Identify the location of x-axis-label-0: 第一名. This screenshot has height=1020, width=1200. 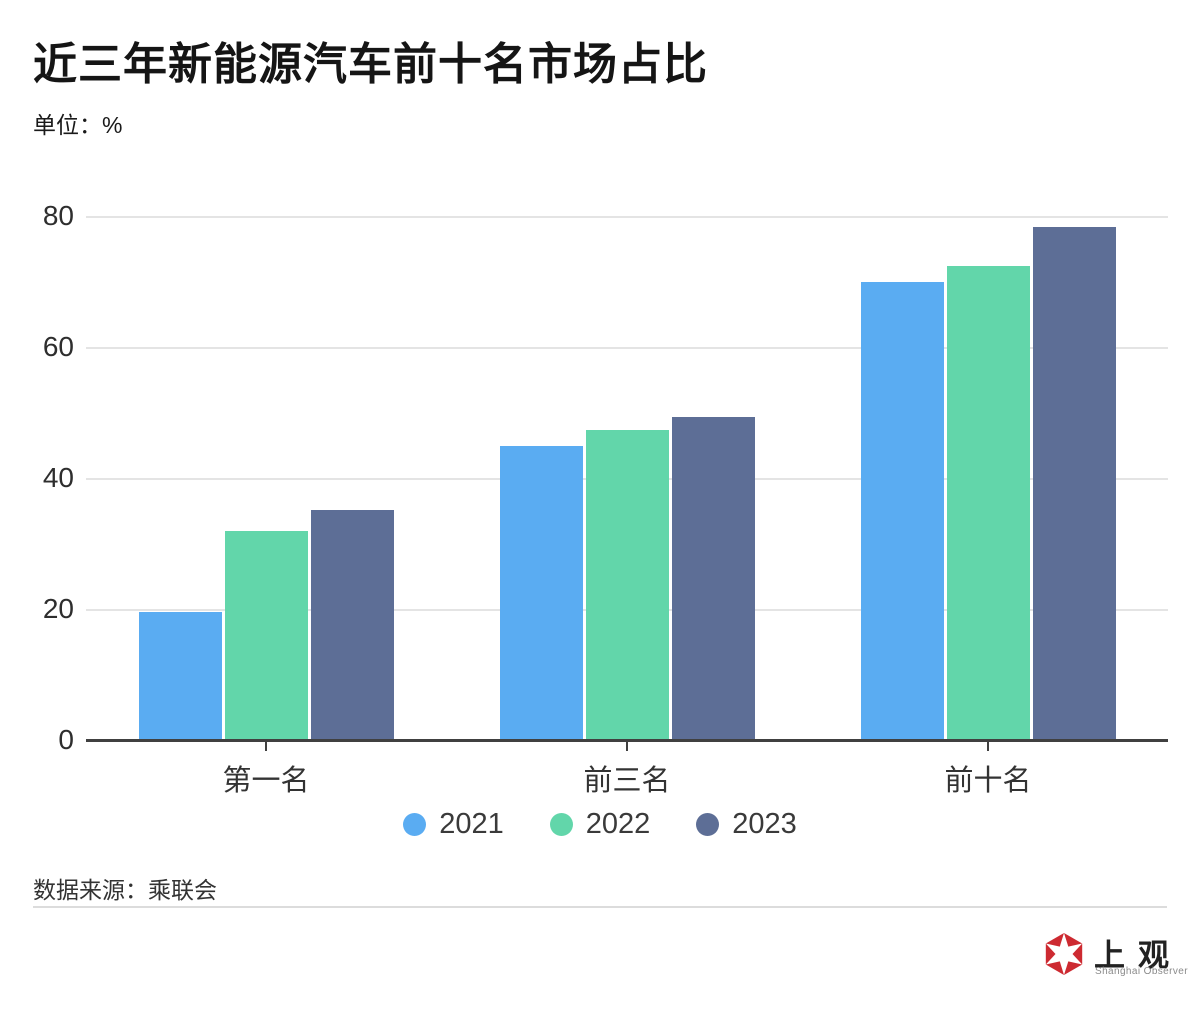
(266, 781).